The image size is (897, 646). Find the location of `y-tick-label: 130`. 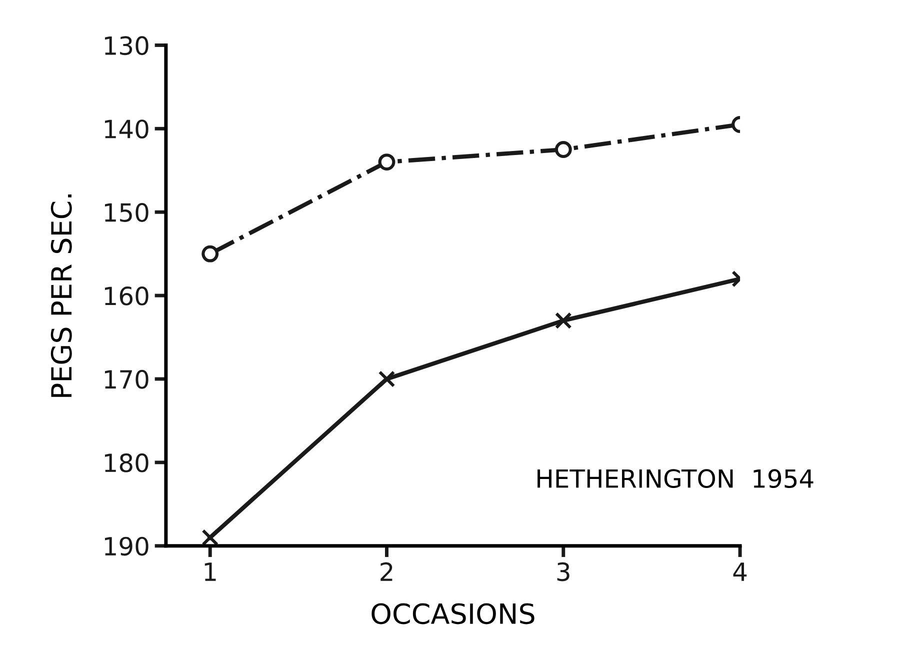

y-tick-label: 130 is located at coordinates (126, 46).